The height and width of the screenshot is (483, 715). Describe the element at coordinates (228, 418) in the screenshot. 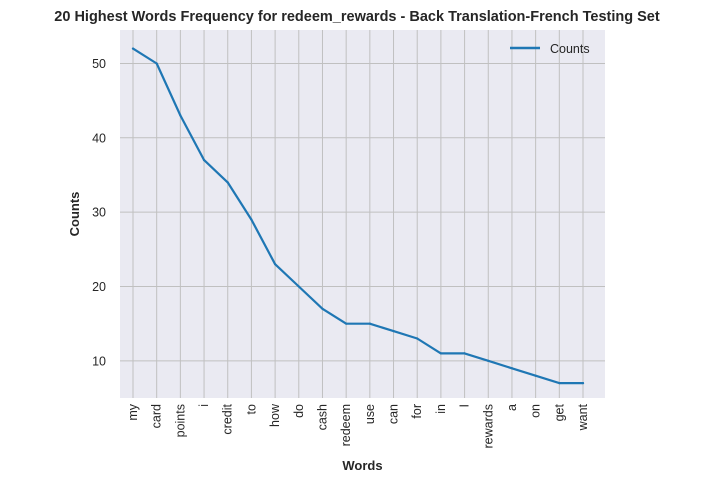

I see `x-tick-label: credit` at that location.